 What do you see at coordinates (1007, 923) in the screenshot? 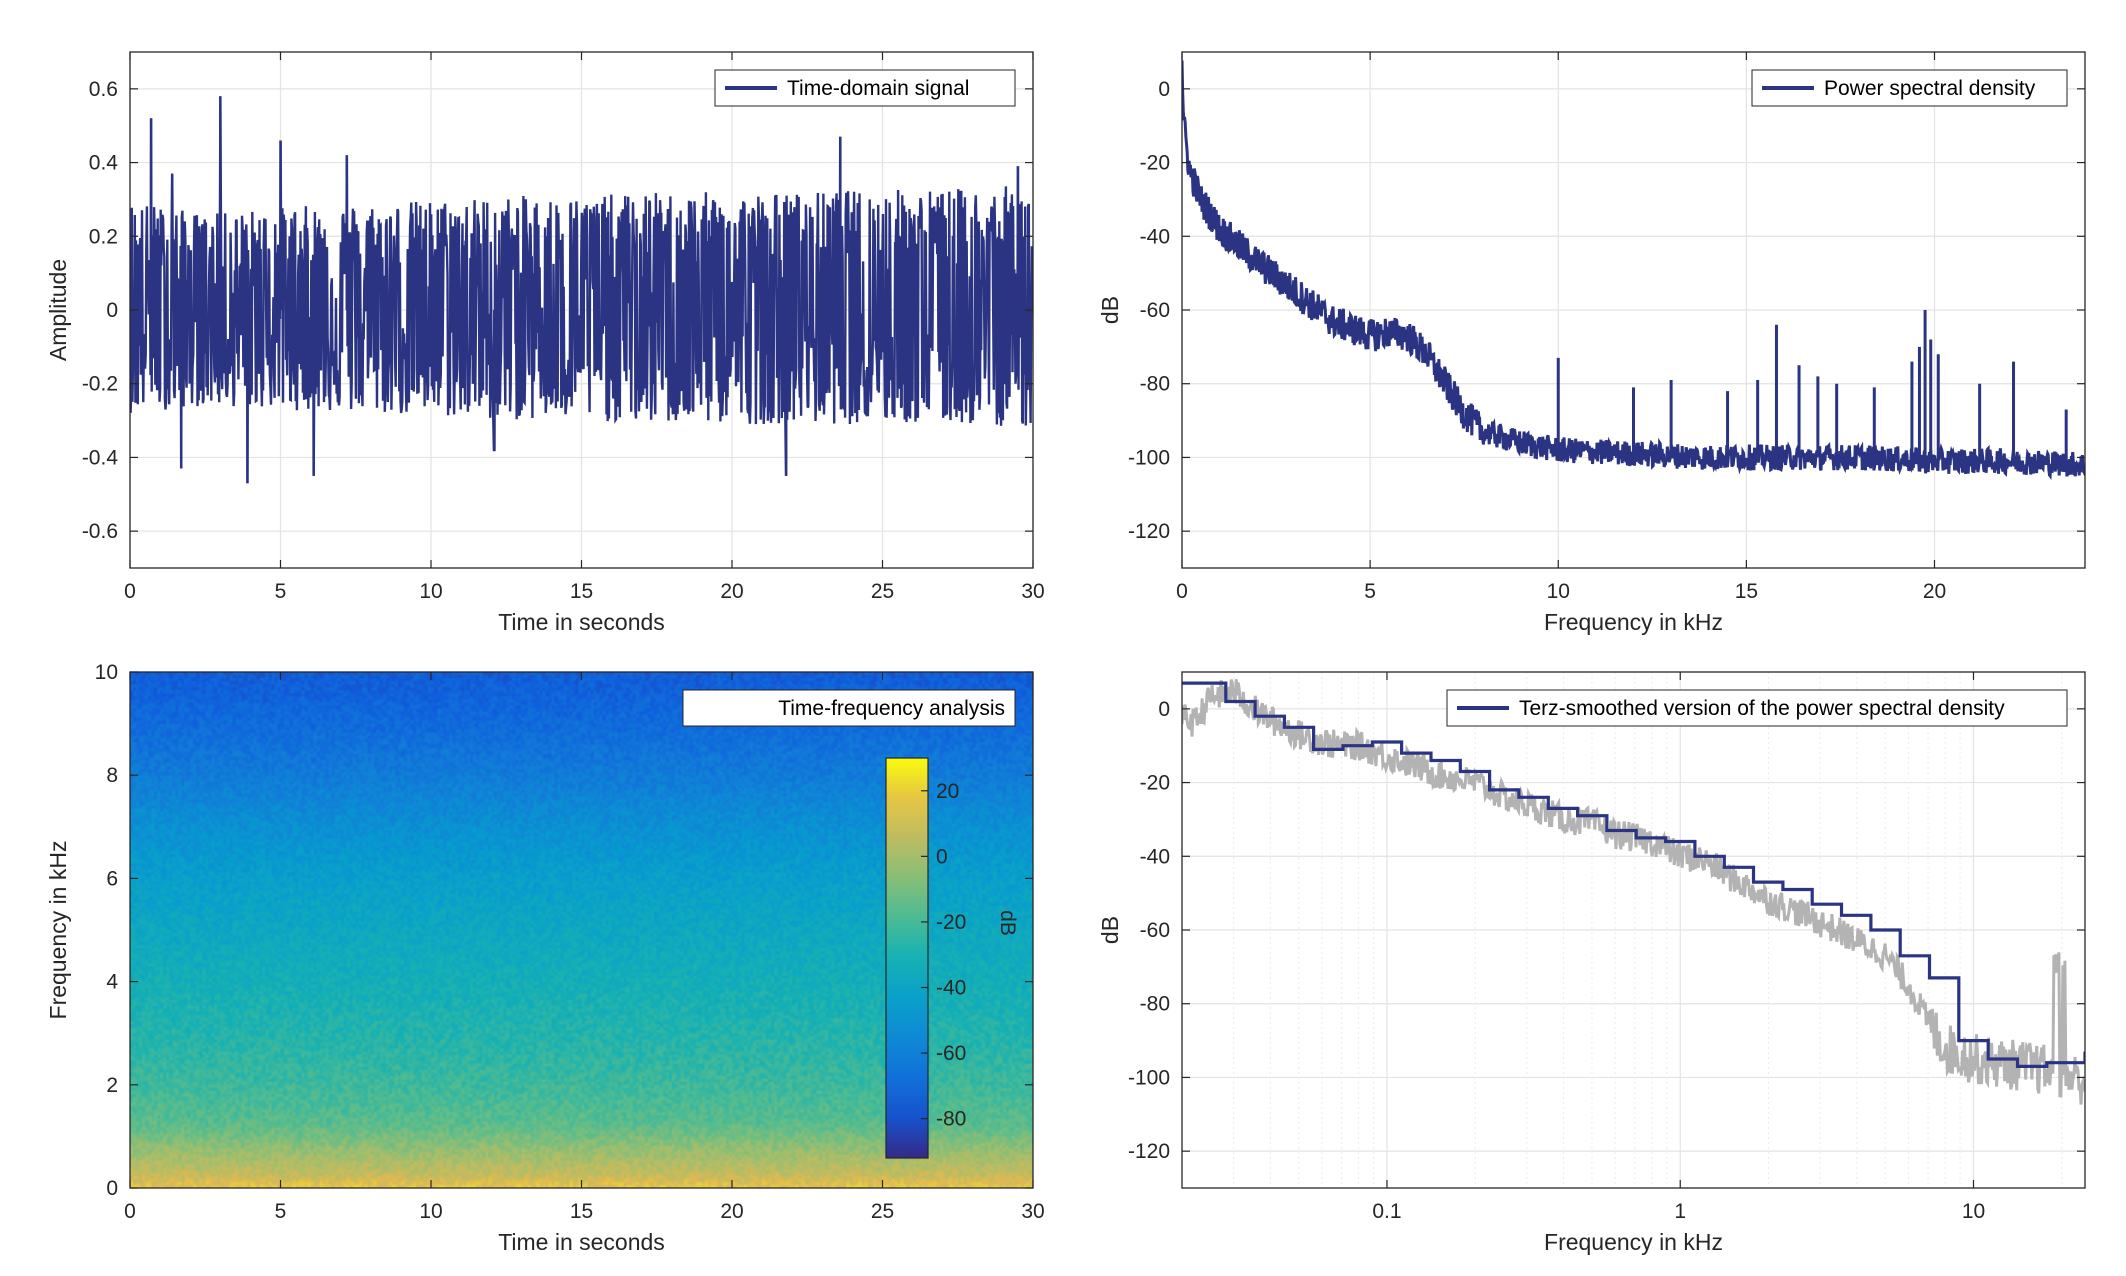
I see `colorbar-label: dB` at bounding box center [1007, 923].